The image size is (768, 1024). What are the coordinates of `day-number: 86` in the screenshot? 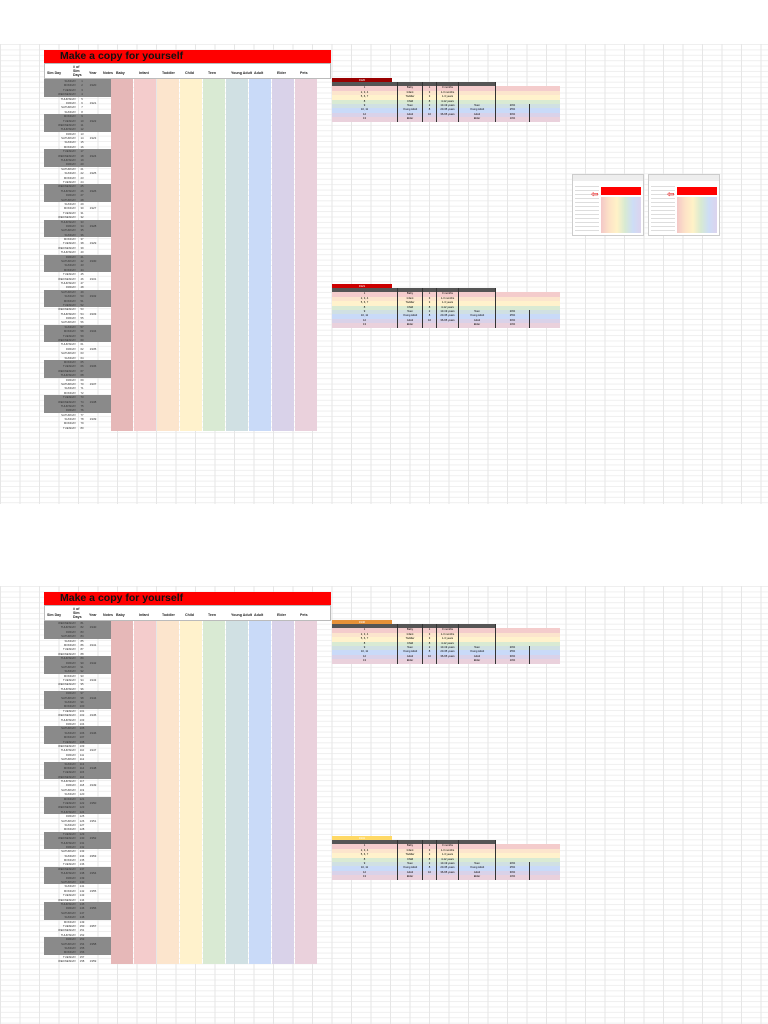 It's located at (82, 644).